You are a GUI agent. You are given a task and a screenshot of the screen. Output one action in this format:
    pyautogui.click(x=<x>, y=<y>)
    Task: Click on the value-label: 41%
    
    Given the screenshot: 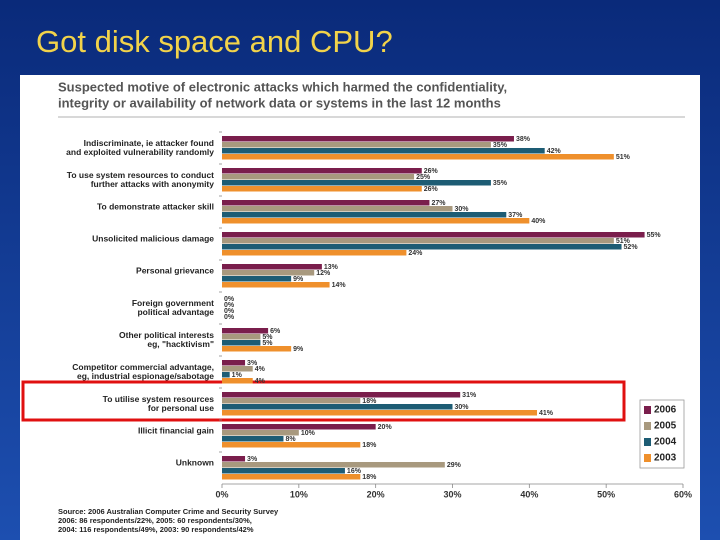 What is the action you would take?
    pyautogui.click(x=546, y=413)
    